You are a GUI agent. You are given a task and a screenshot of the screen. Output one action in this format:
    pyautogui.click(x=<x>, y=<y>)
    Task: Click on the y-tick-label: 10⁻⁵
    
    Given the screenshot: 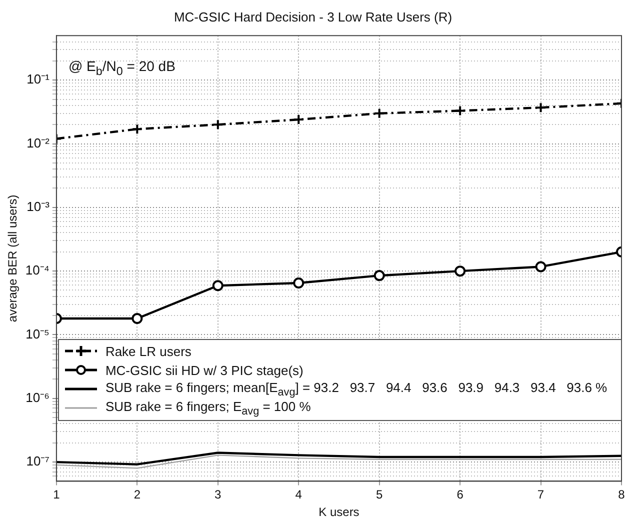 What is the action you would take?
    pyautogui.click(x=38, y=334)
    